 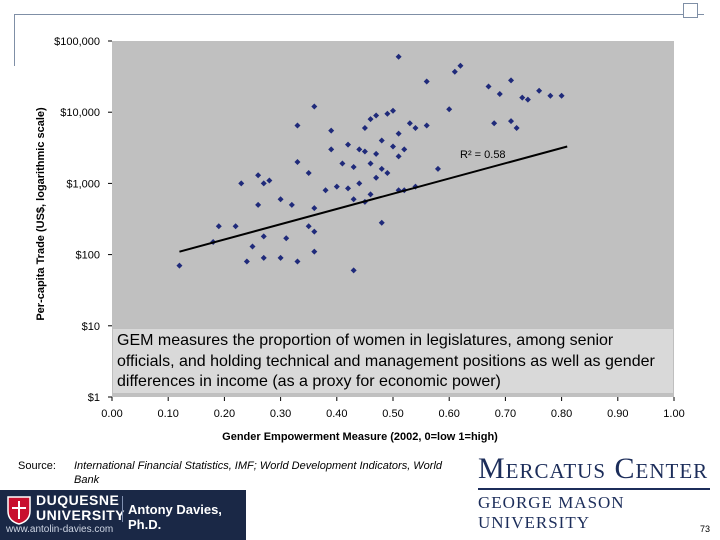 What do you see at coordinates (336, 414) in the screenshot?
I see `x-tick-label: 0.40` at bounding box center [336, 414].